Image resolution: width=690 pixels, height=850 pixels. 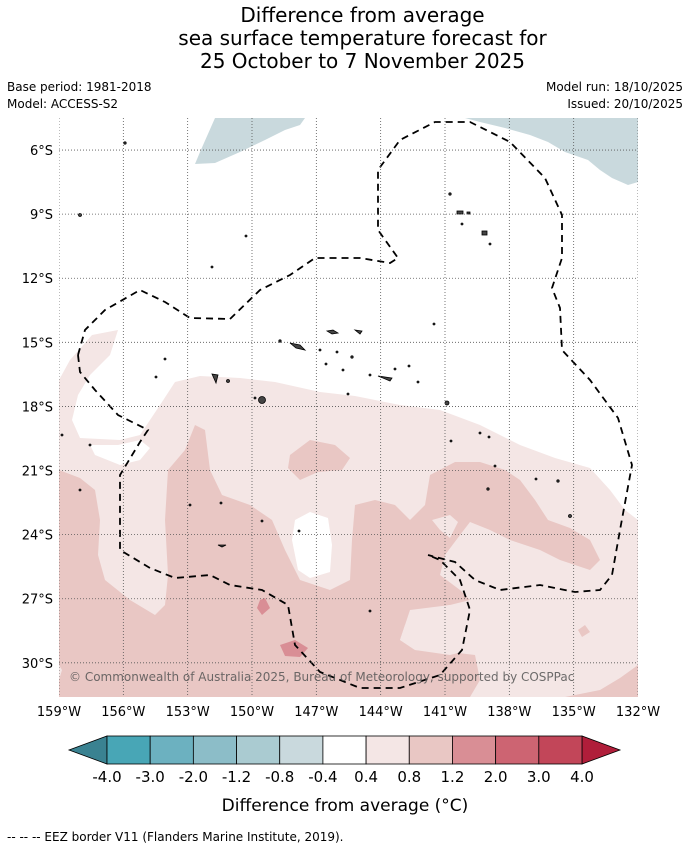 What do you see at coordinates (366, 777) in the screenshot?
I see `colorbar-tick-label: 0.4` at bounding box center [366, 777].